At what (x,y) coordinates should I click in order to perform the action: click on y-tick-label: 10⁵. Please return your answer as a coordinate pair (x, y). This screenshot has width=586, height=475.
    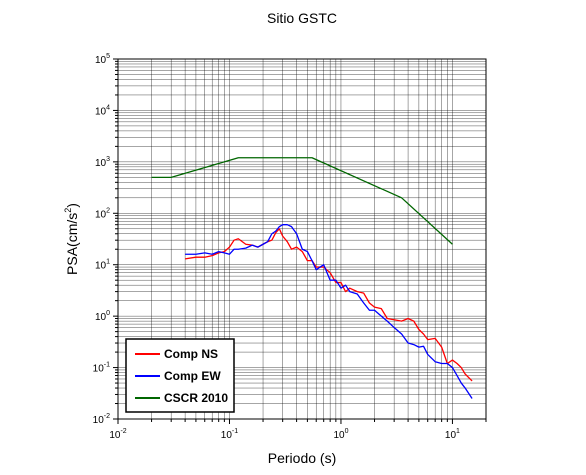
    Looking at the image, I should click on (102, 59).